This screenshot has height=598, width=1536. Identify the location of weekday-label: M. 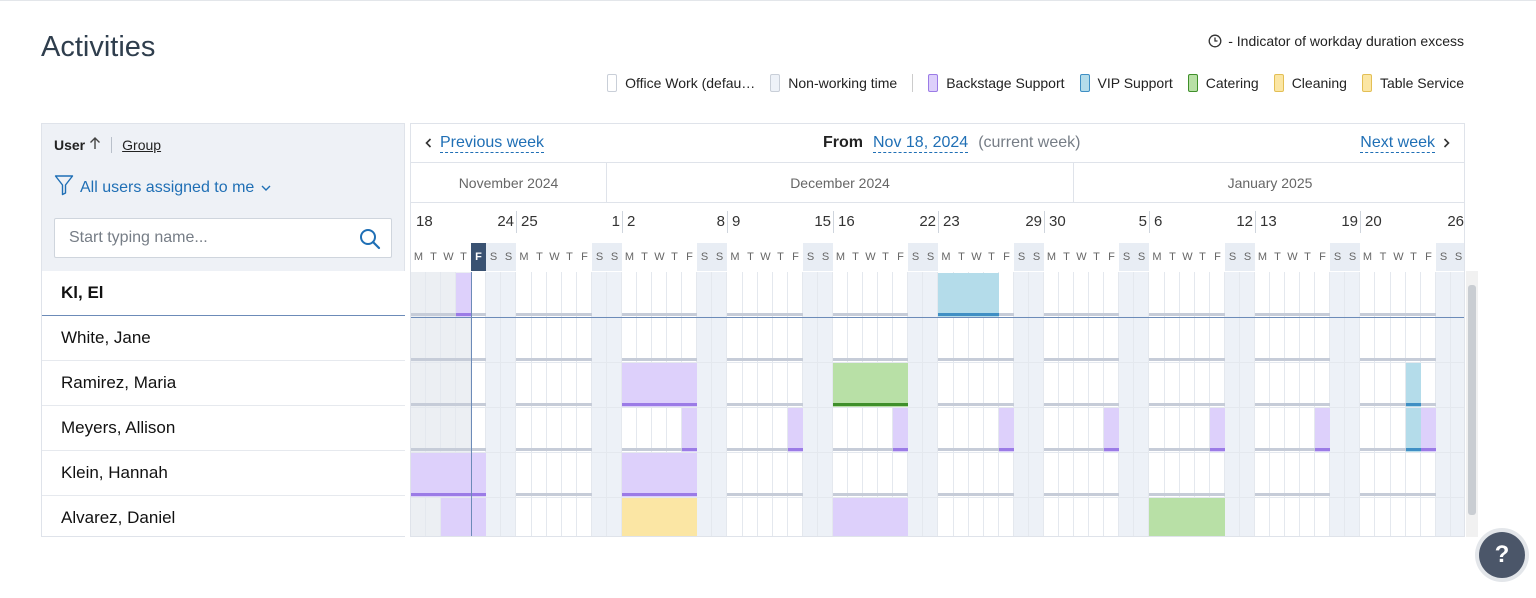
(1051, 257).